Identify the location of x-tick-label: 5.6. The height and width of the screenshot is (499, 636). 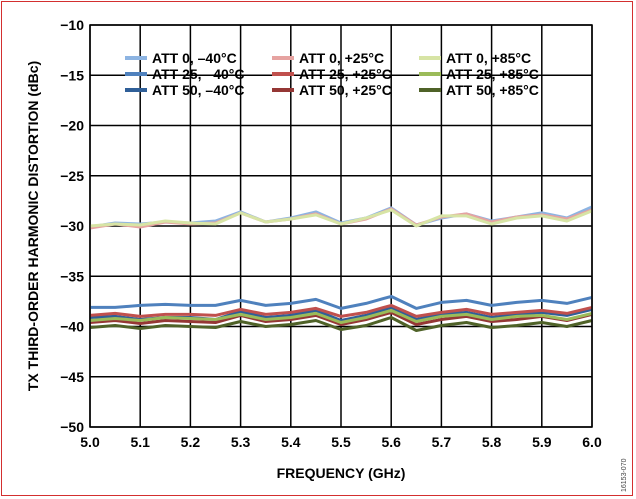
(391, 442).